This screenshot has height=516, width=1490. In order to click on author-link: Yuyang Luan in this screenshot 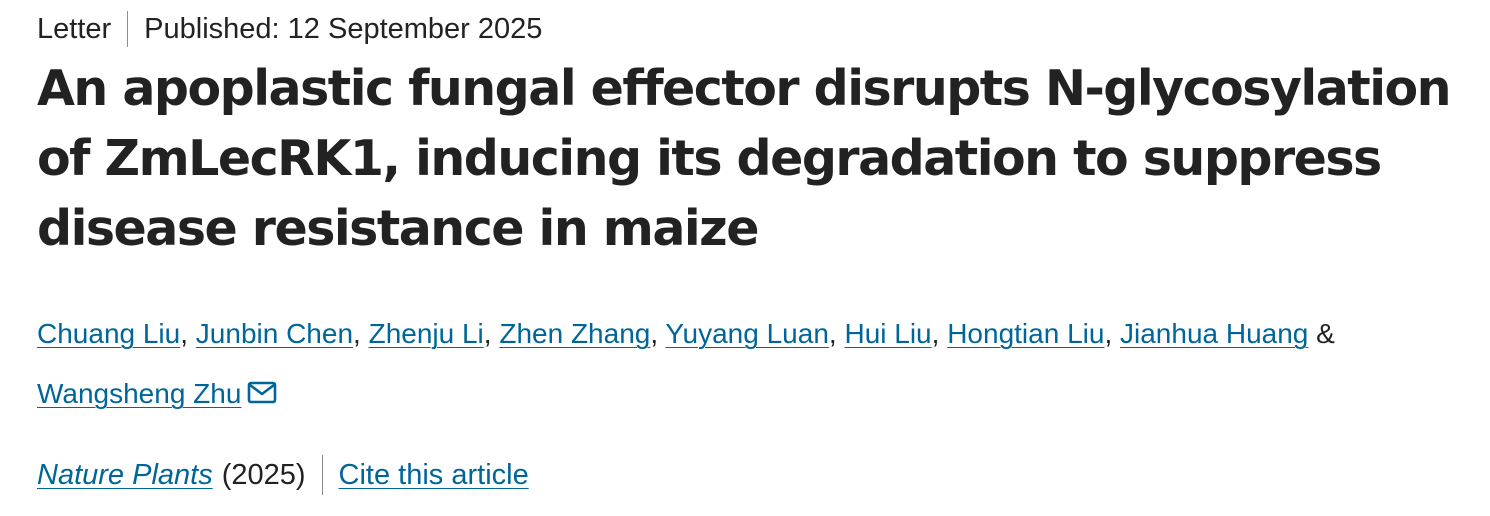, I will do `click(747, 333)`.